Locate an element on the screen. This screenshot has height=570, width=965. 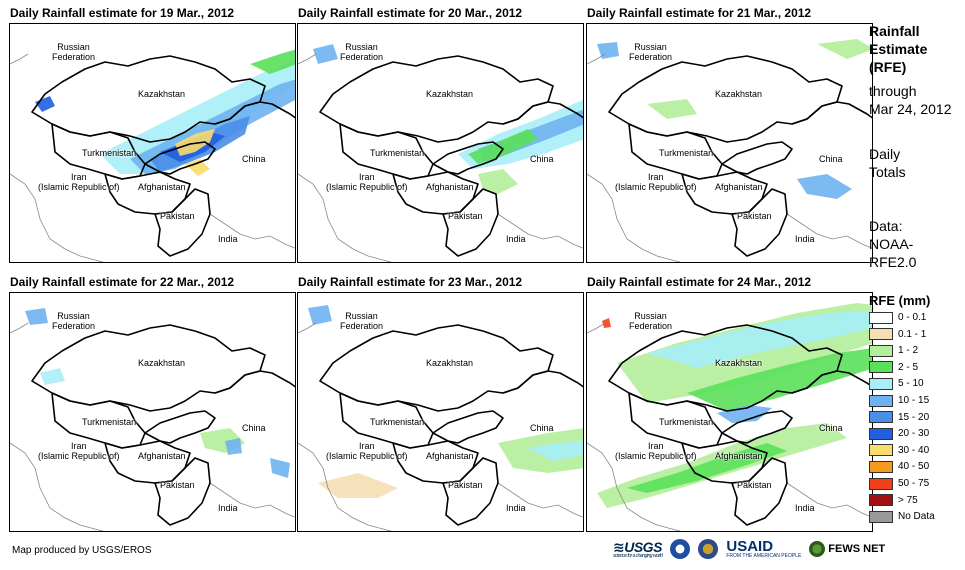
legend-item: 30 - 40 is located at coordinates (899, 450).